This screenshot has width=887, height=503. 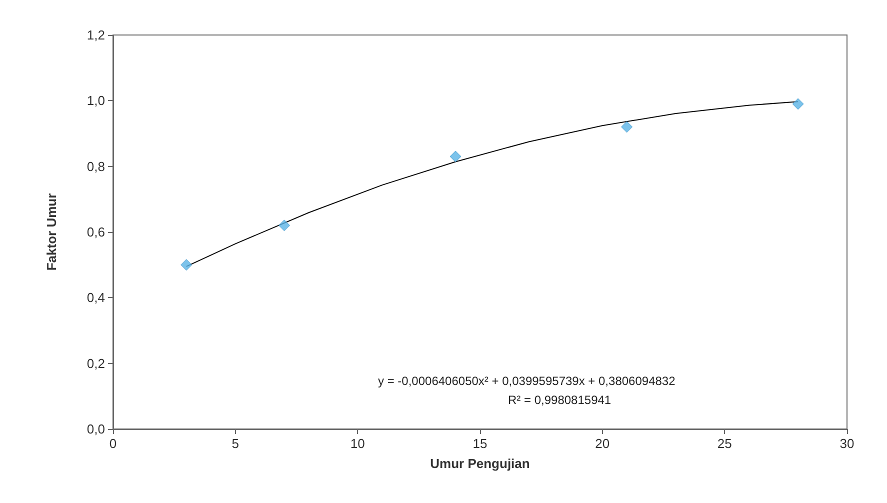 I want to click on x-axis-title: Umur Pengujian, so click(x=480, y=463).